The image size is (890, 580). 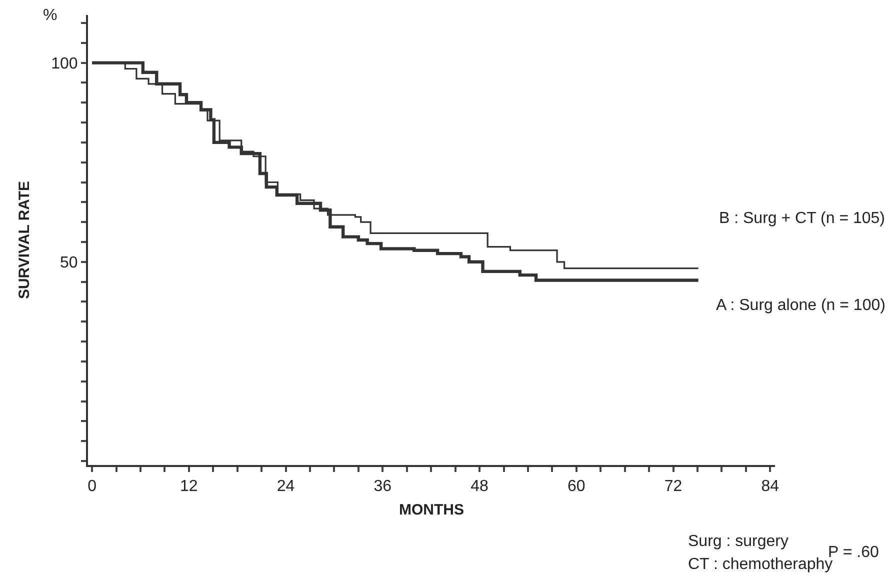 I want to click on x-tick-label: 0, so click(x=92, y=487).